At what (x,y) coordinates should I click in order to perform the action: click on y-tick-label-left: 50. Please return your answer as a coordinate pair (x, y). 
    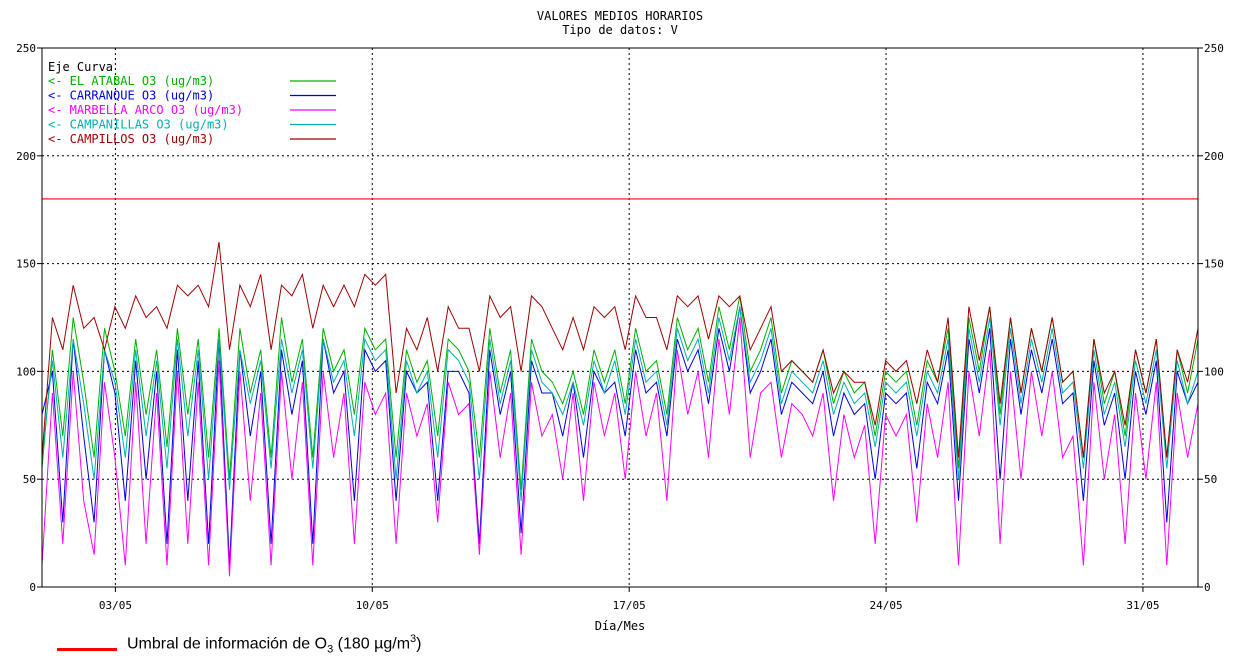
    Looking at the image, I should click on (29, 479).